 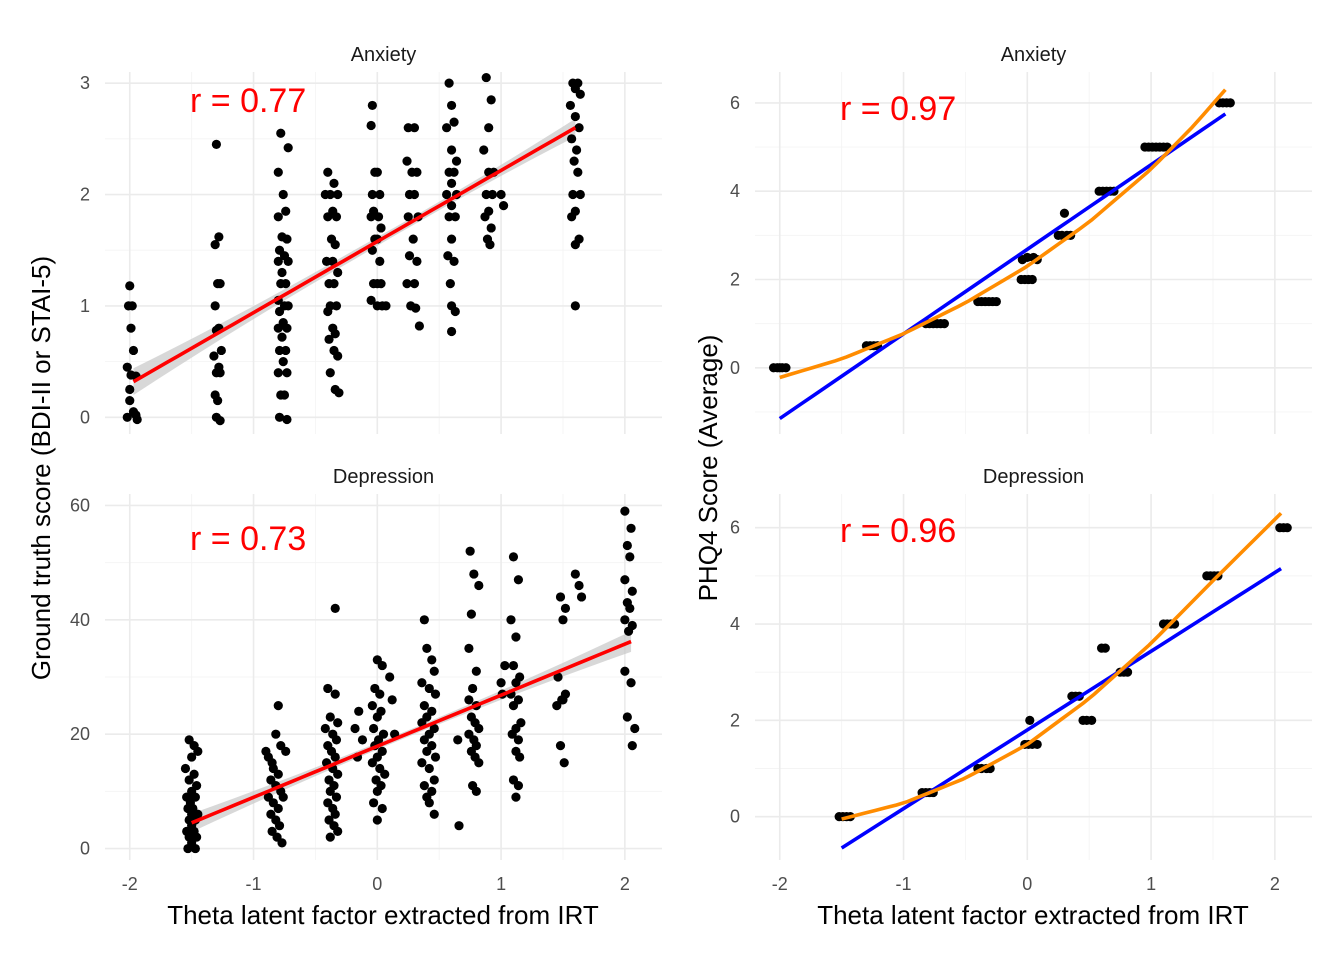 What do you see at coordinates (80, 734) in the screenshot?
I see `y-tick-label: 20` at bounding box center [80, 734].